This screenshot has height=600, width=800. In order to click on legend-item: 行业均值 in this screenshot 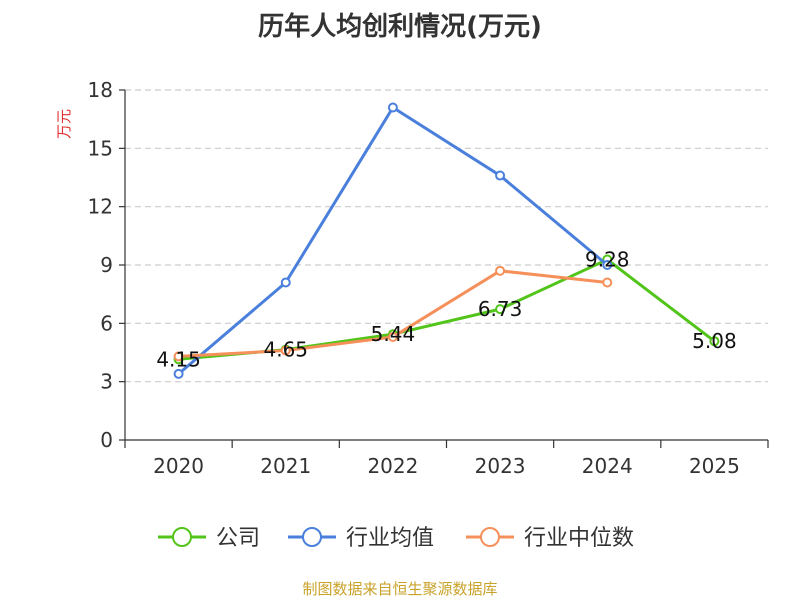, I will do `click(361, 538)`.